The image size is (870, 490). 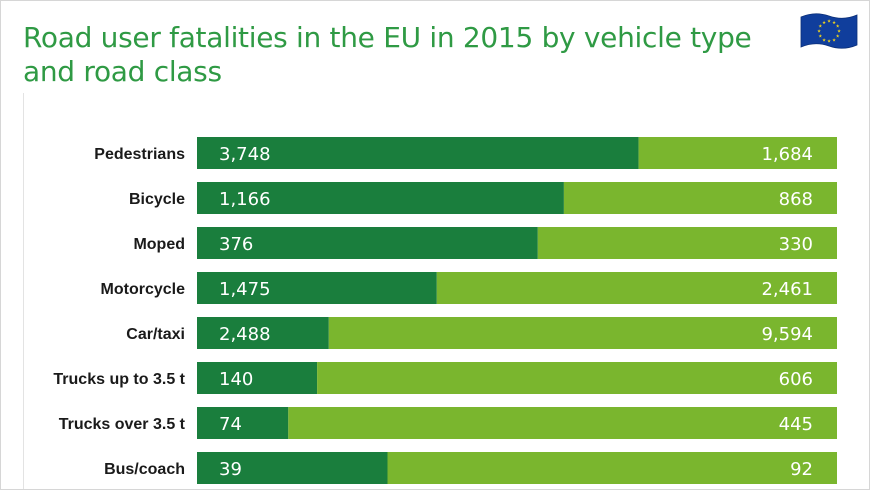 What do you see at coordinates (155, 334) in the screenshot?
I see `category-label: Car/taxi` at bounding box center [155, 334].